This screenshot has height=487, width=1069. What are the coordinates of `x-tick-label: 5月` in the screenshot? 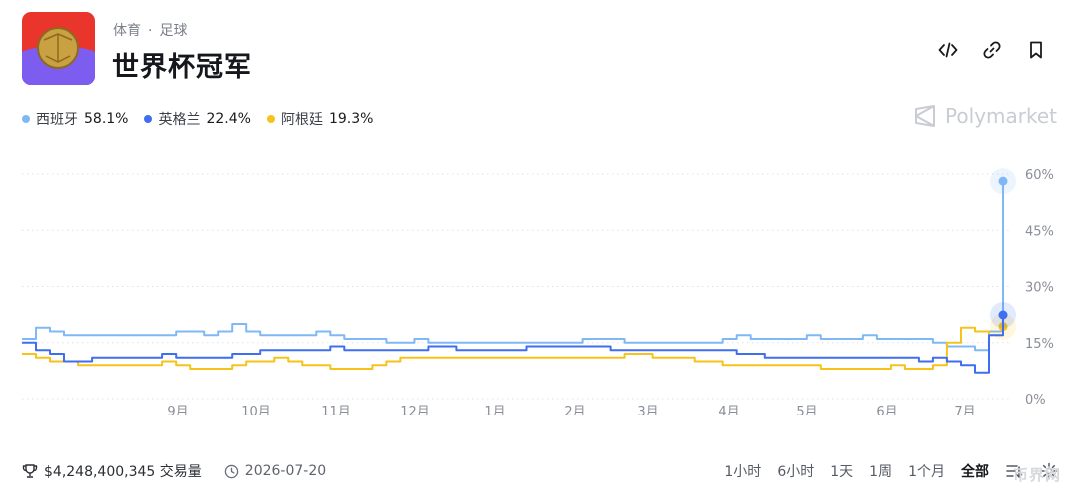 It's located at (806, 410).